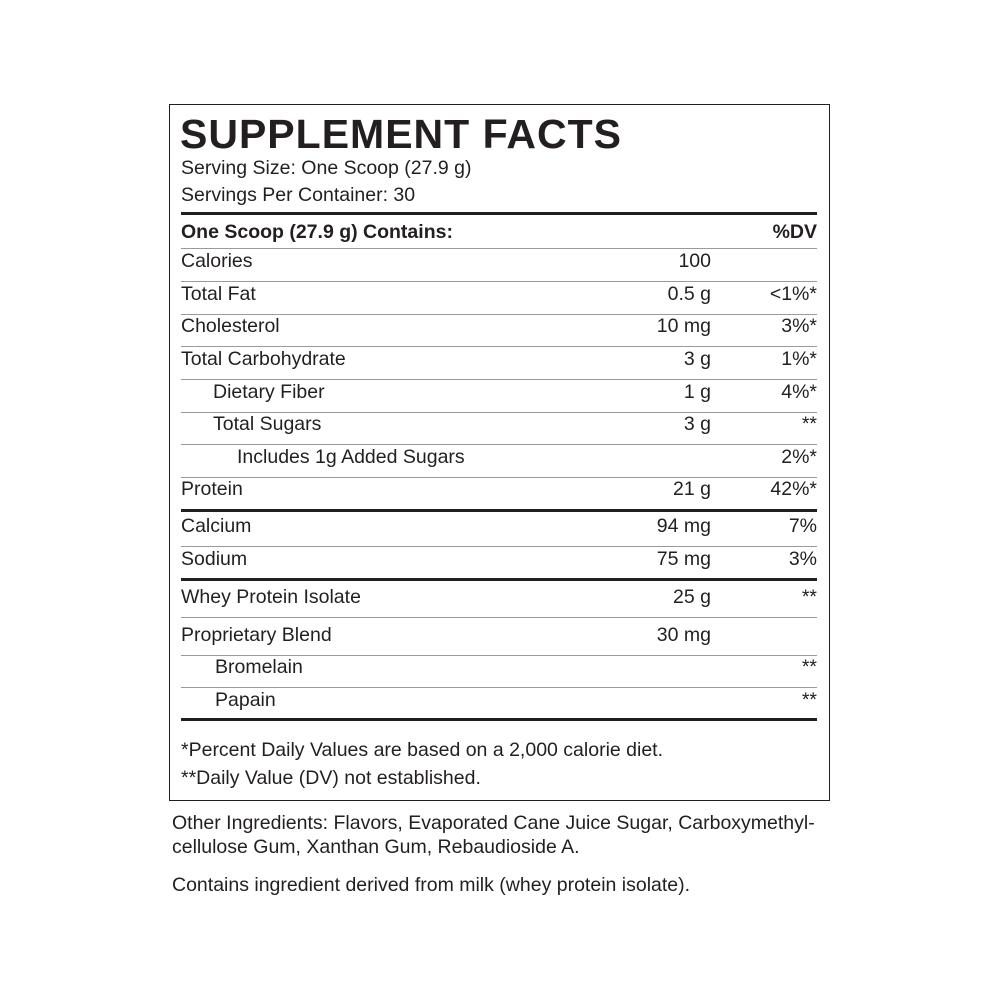 This screenshot has height=1000, width=1000. Describe the element at coordinates (499, 358) in the screenshot. I see `nutrient-row: Total Carbohydrate 3 g 1%*` at that location.